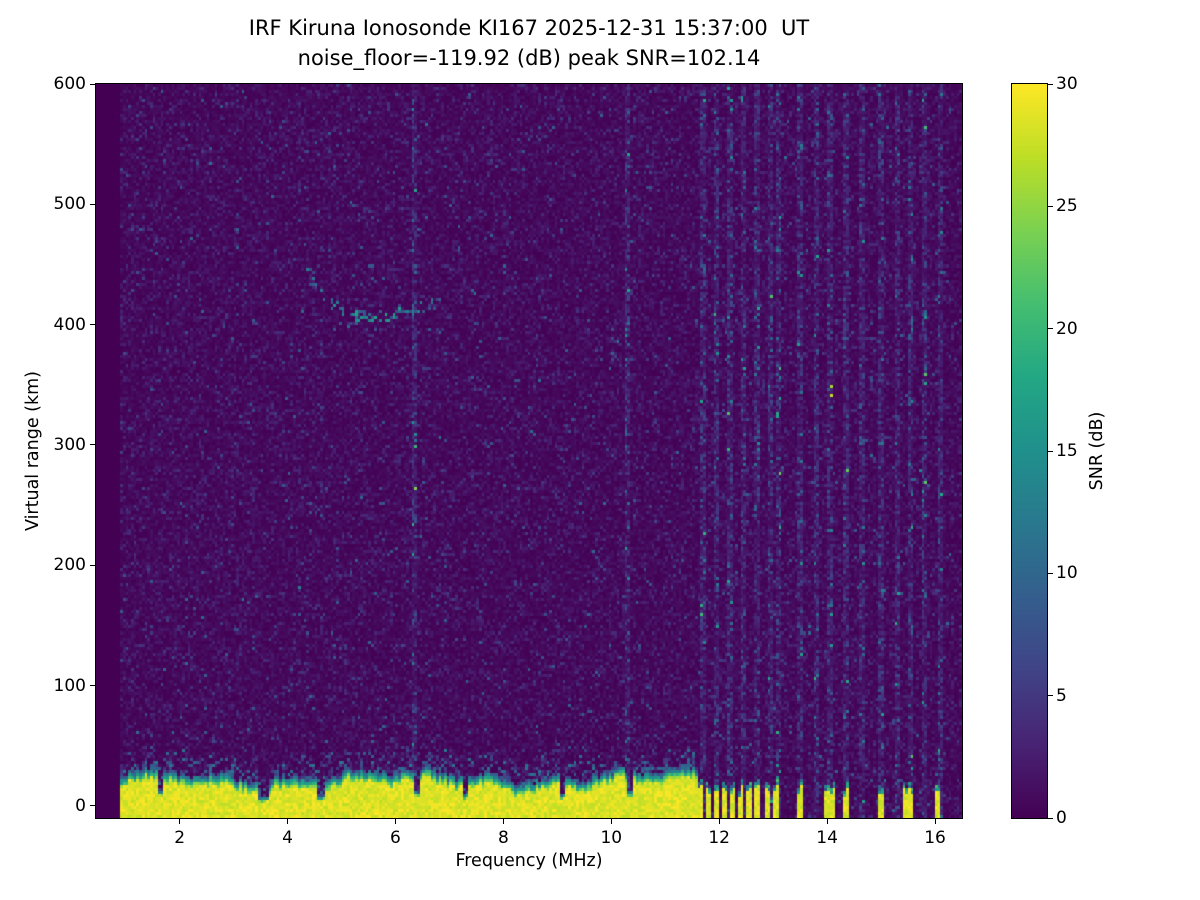  I want to click on x-axis-label: Frequency (MHz), so click(529, 861).